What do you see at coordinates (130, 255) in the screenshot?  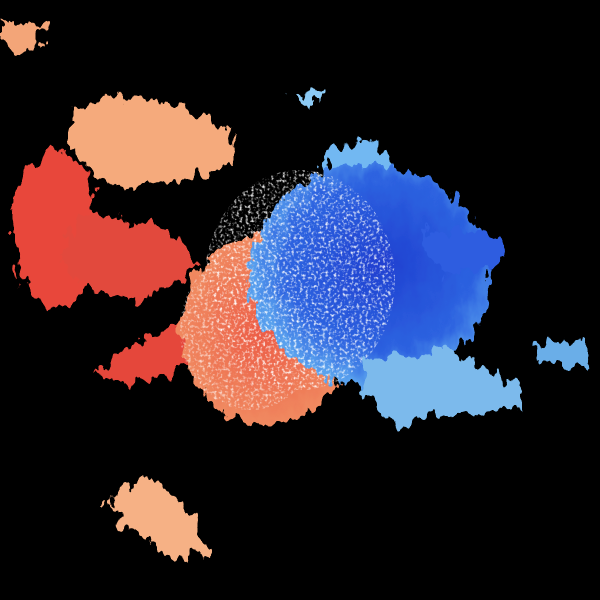 I see `echo-red` at bounding box center [130, 255].